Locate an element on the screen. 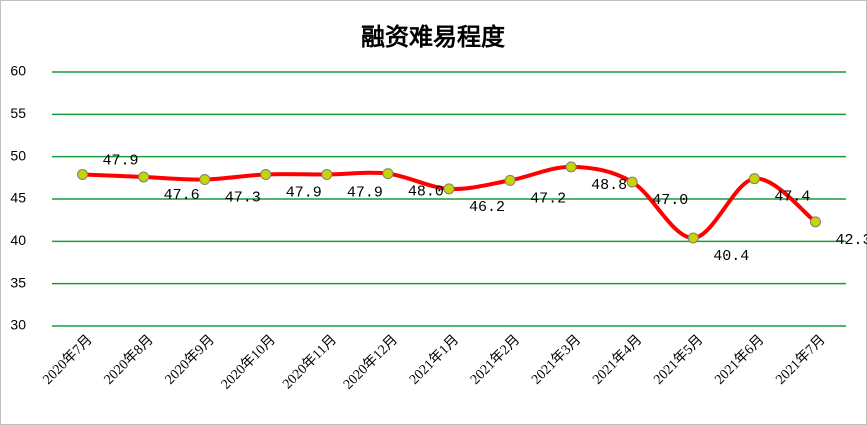 The width and height of the screenshot is (867, 425). value-label: 47.0 is located at coordinates (670, 200).